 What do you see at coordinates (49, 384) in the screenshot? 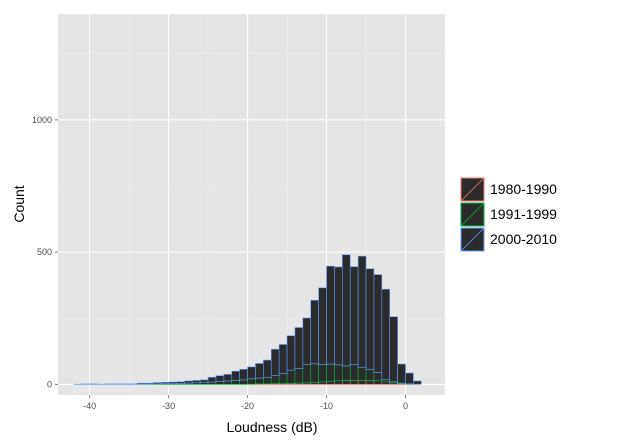
I see `y-tick-label: 0` at bounding box center [49, 384].